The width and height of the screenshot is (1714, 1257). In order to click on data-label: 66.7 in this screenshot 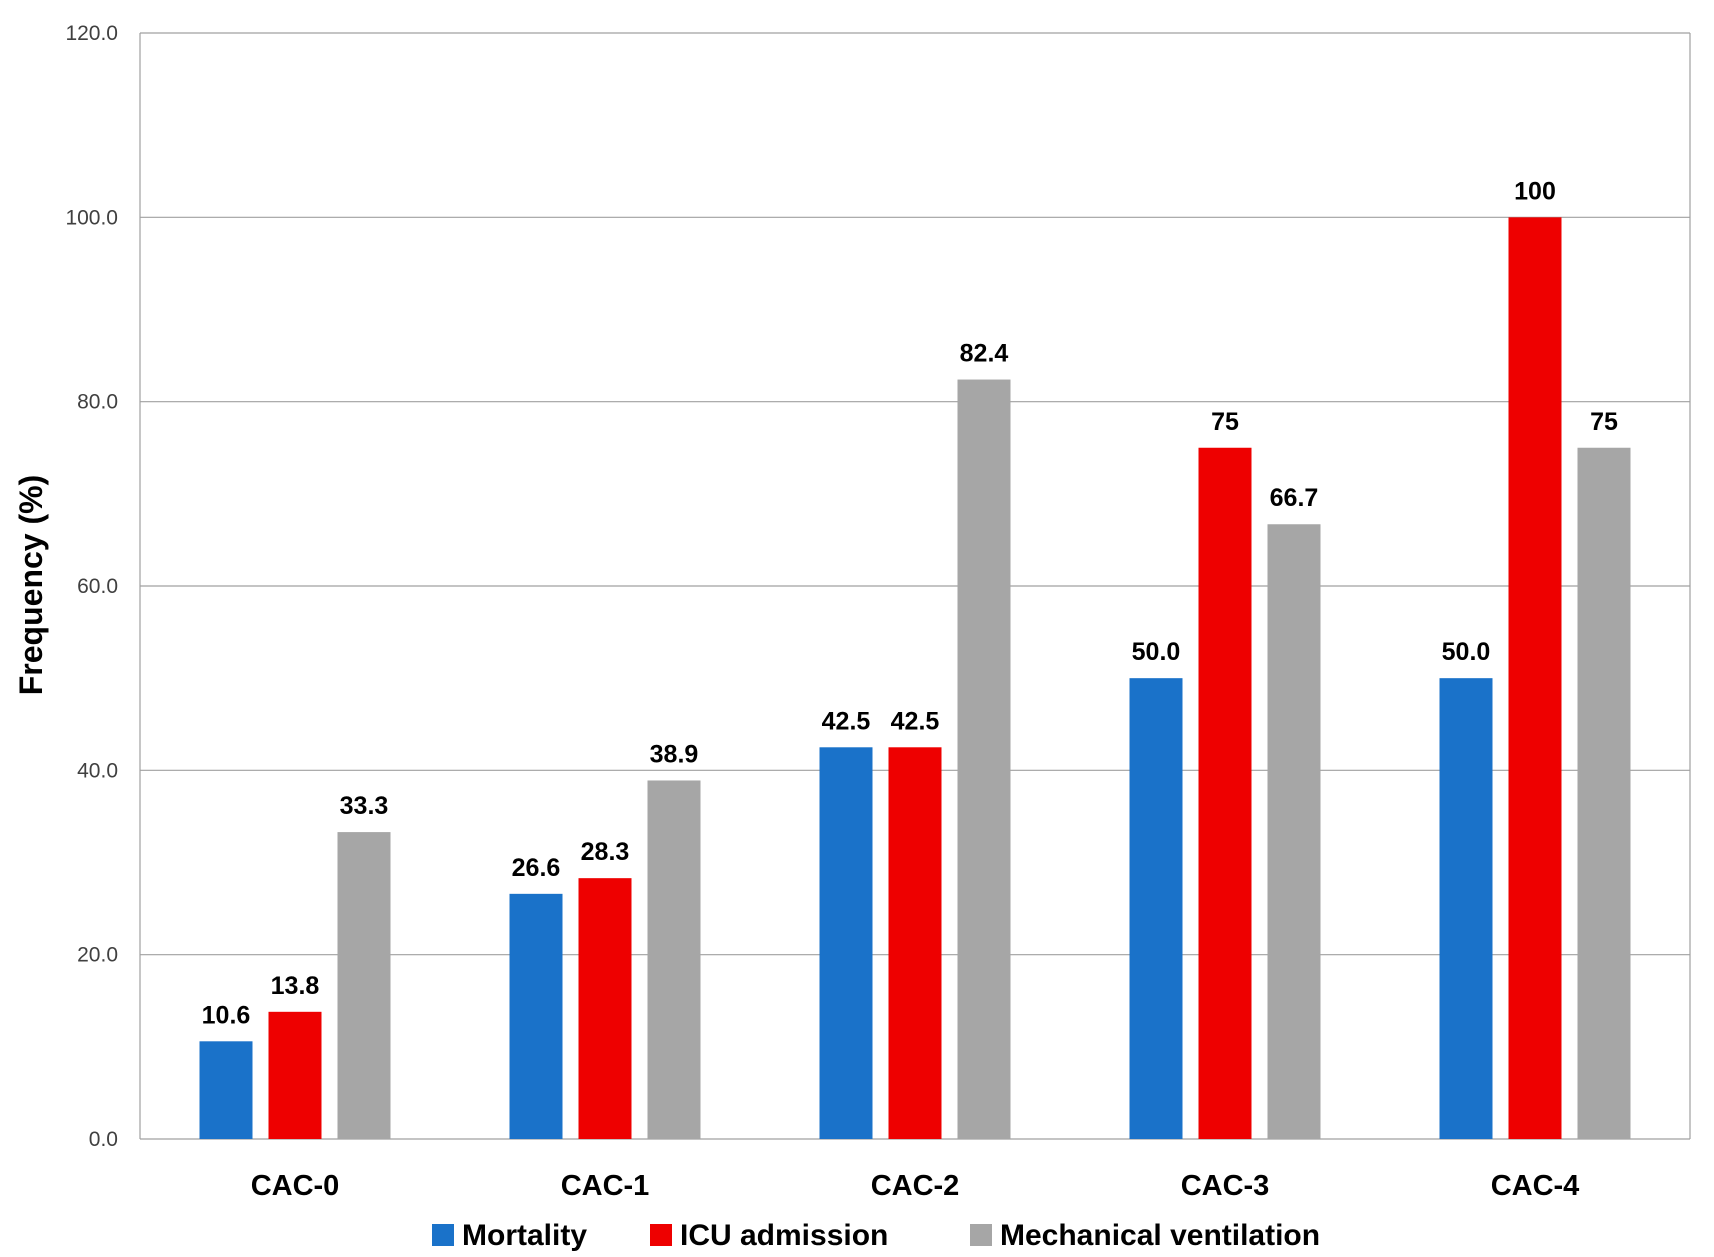, I will do `click(1294, 498)`.